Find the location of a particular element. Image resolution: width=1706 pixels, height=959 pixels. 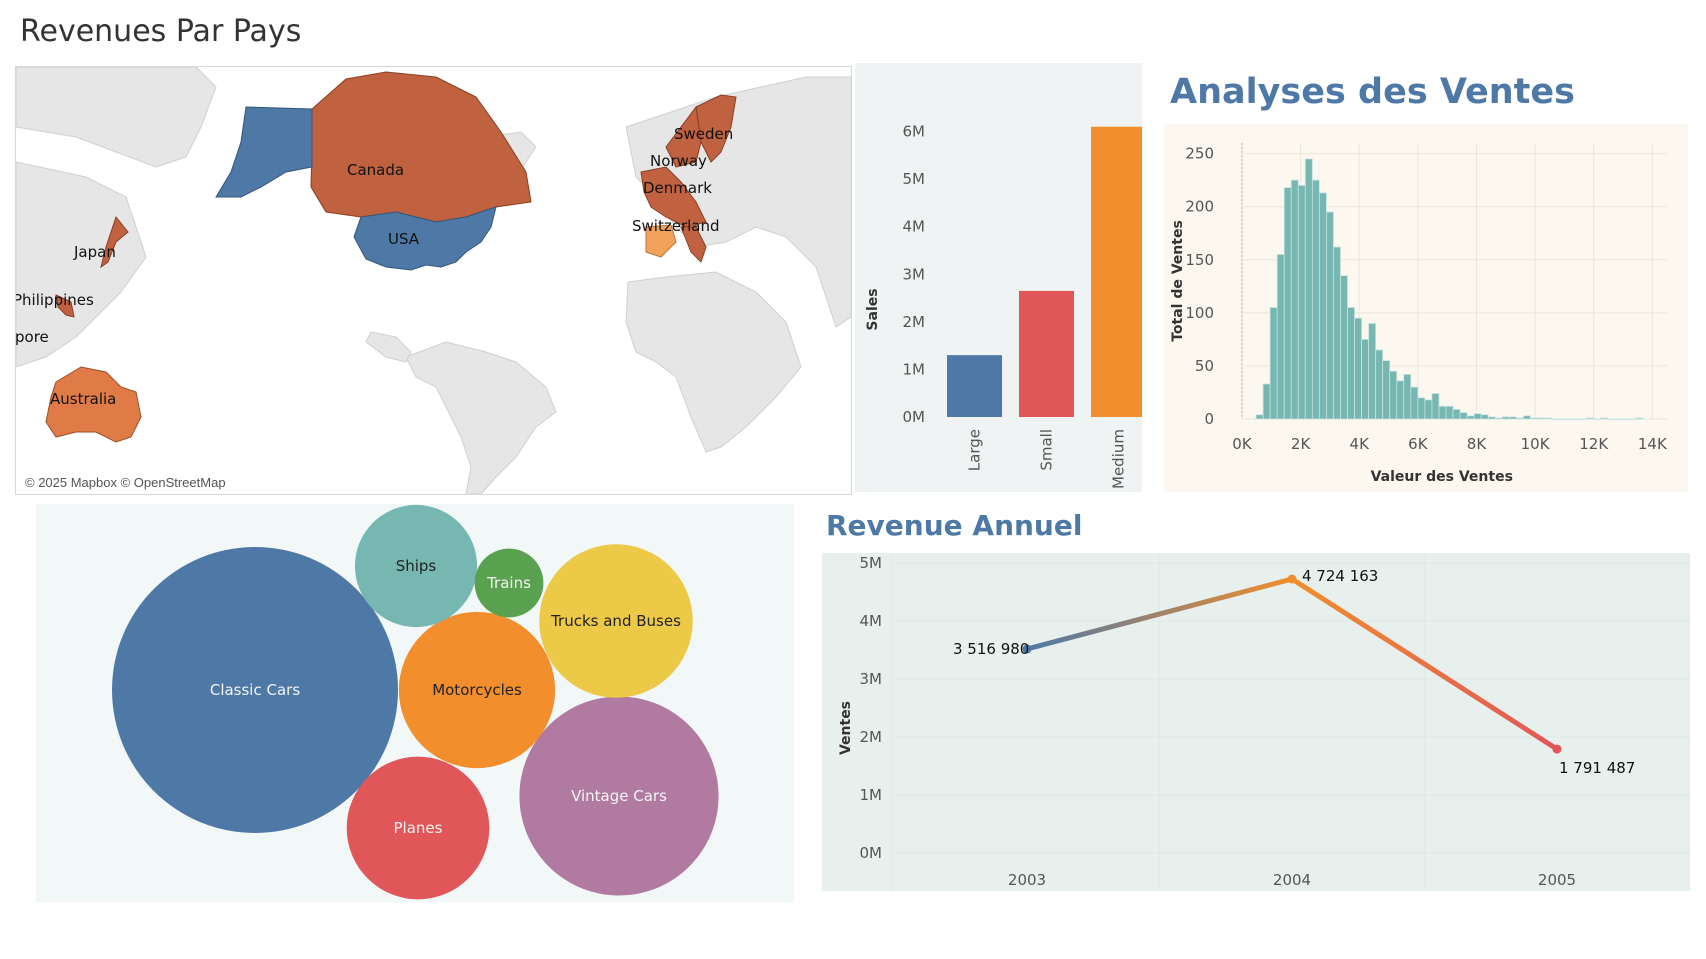

country-switzerland-spain is located at coordinates (661, 241).